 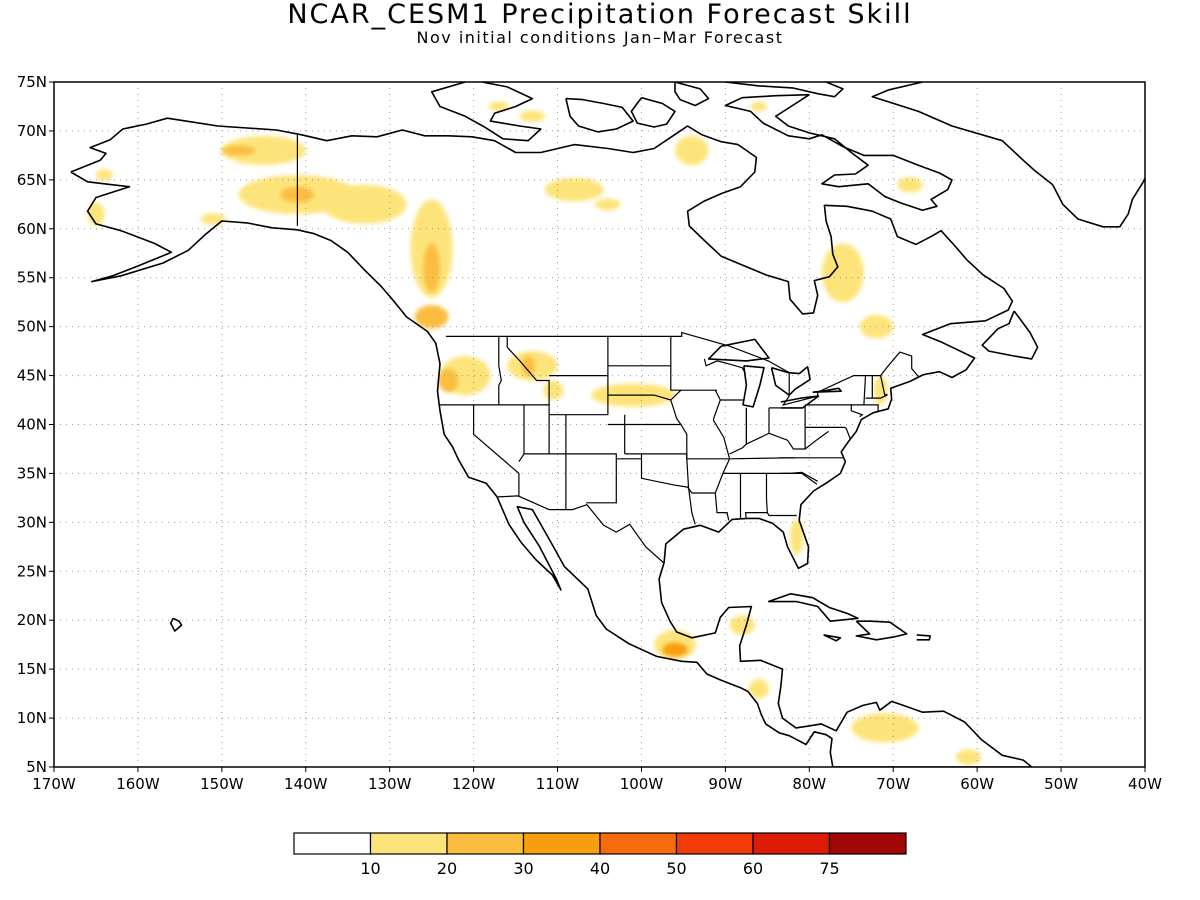 I want to click on lon-label: 70W, so click(x=893, y=784).